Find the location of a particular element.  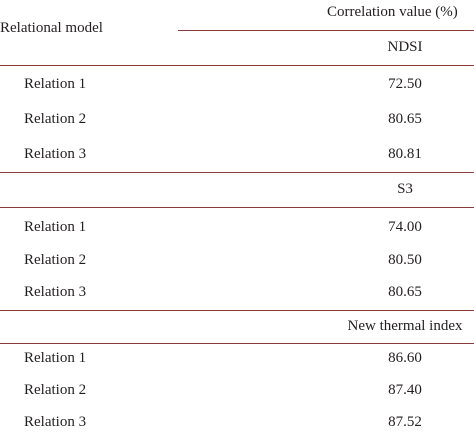

row-value: 72.50 is located at coordinates (405, 84).